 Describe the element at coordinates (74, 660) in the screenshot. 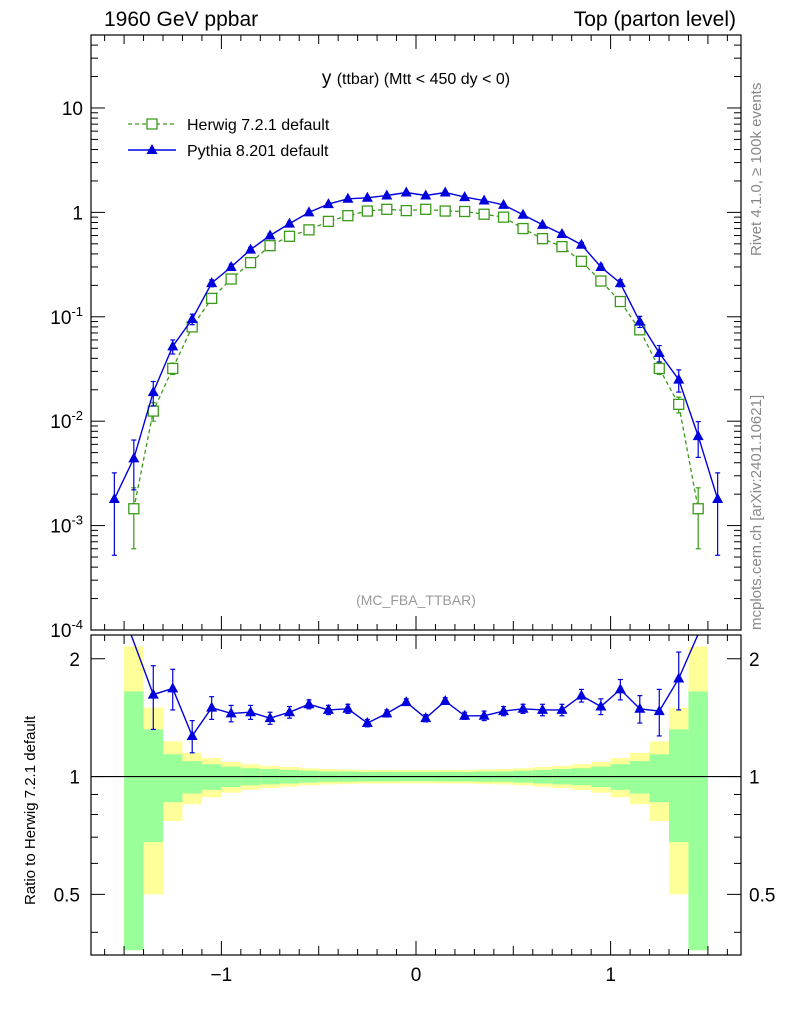

I see `ratio-y-tick-label-left: 2` at that location.